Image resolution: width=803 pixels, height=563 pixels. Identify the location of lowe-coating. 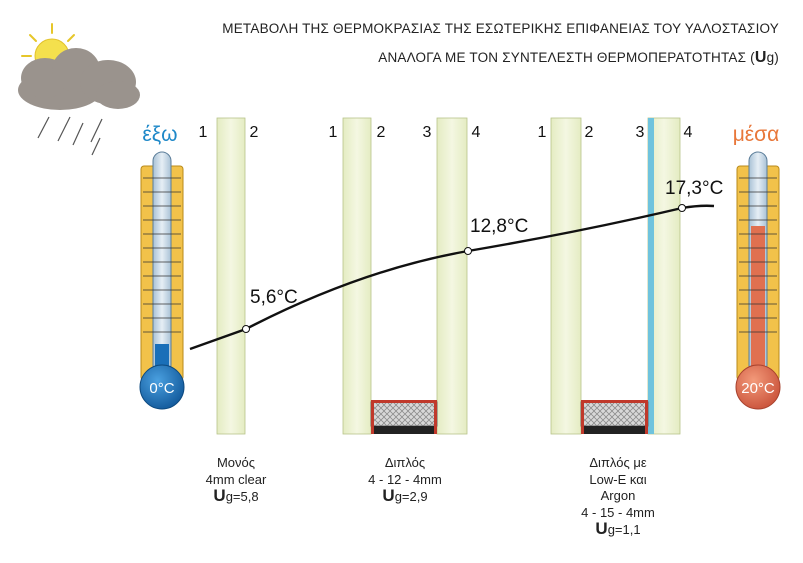
(651, 276).